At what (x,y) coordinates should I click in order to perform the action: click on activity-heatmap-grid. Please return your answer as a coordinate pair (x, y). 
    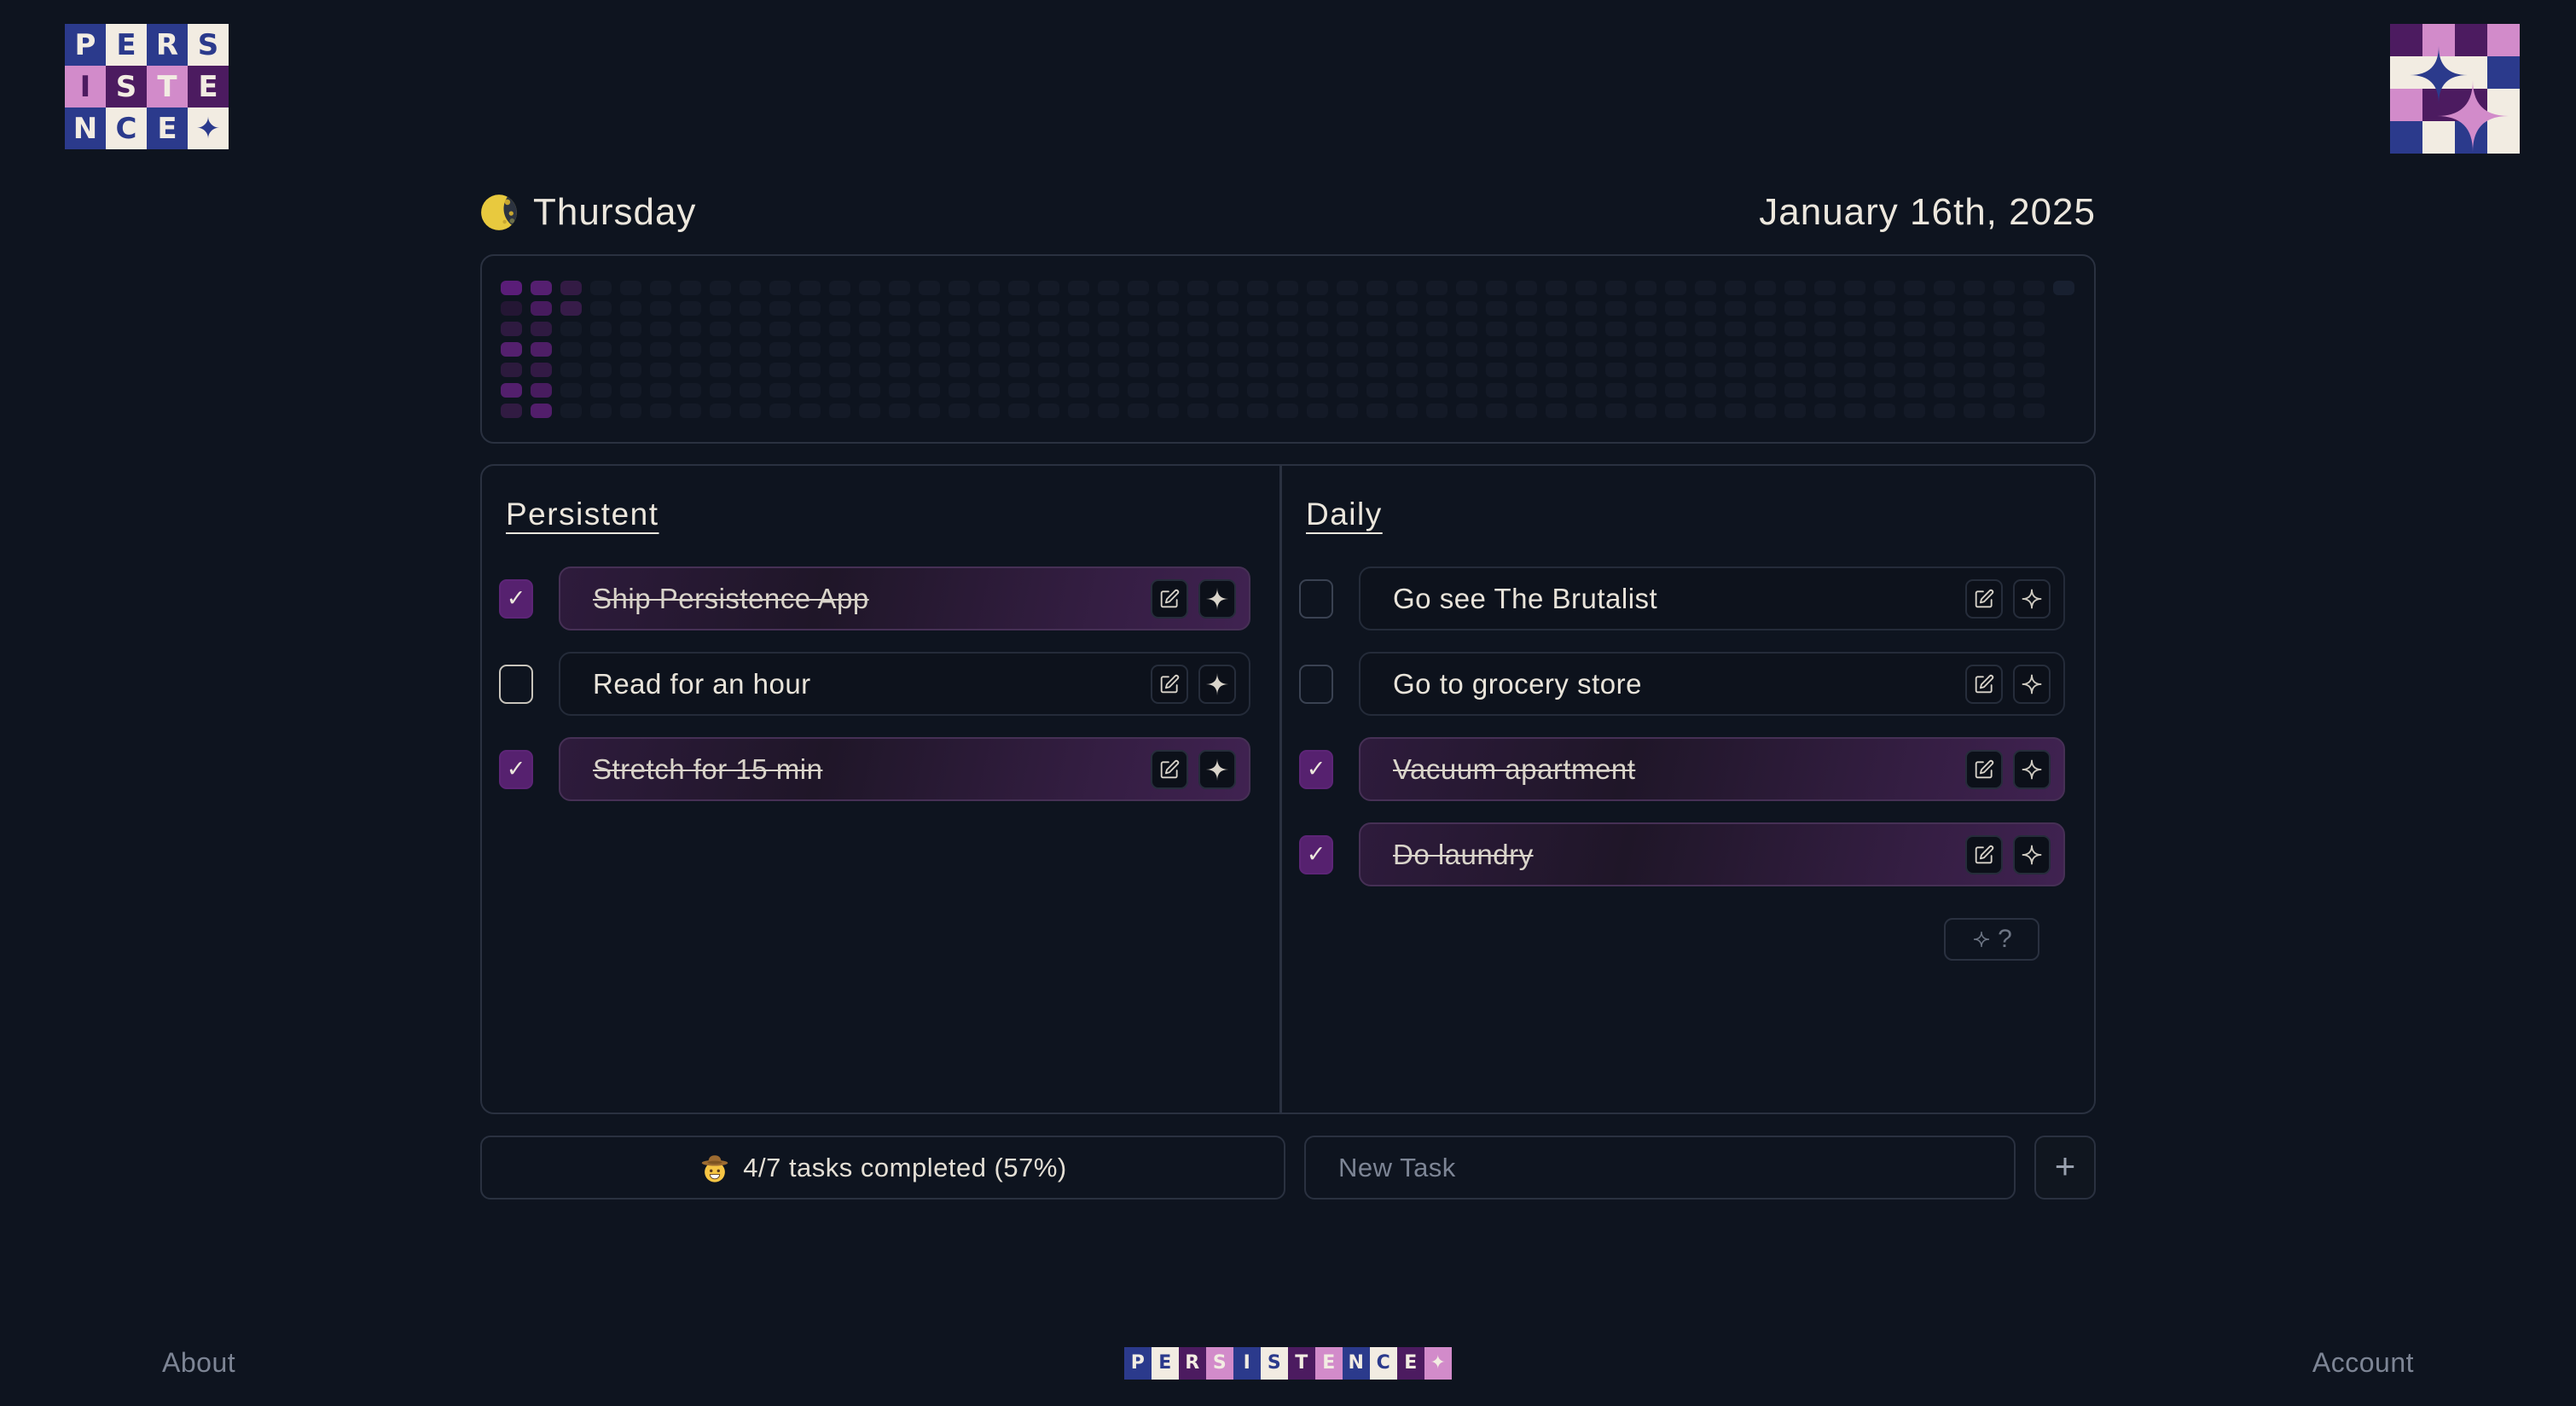
    Looking at the image, I should click on (1288, 349).